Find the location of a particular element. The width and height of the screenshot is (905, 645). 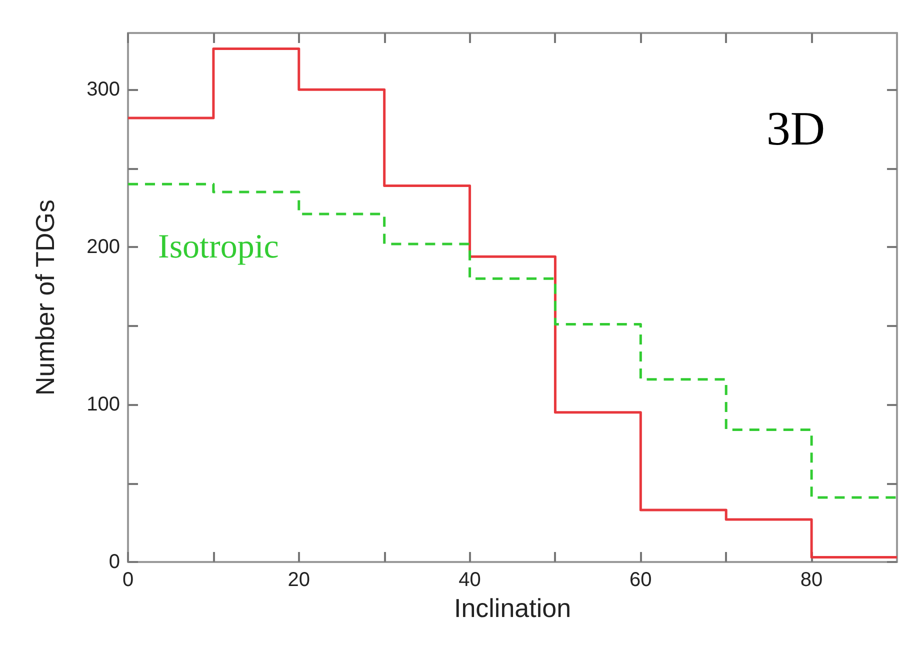

y-tick-label: 0 is located at coordinates (114, 562).